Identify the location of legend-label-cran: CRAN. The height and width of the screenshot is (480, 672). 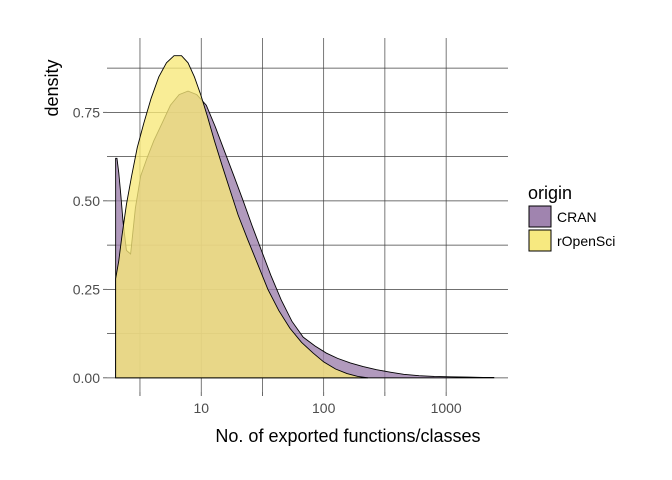
(577, 217).